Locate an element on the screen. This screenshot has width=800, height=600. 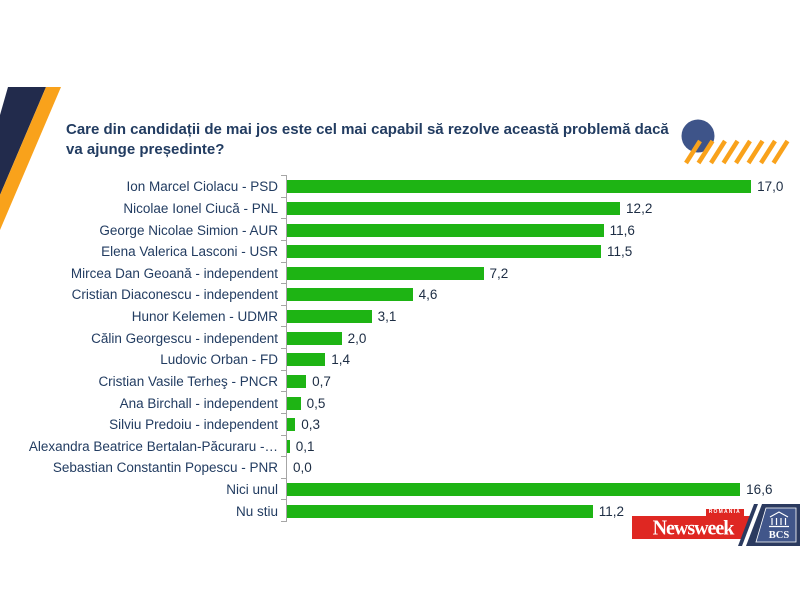
bar-cell: 11,2 is located at coordinates (532, 510).